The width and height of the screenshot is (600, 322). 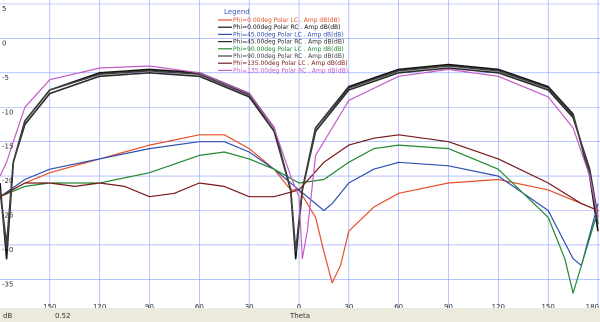 I want to click on x-axis-title: Theta, so click(x=299, y=316).